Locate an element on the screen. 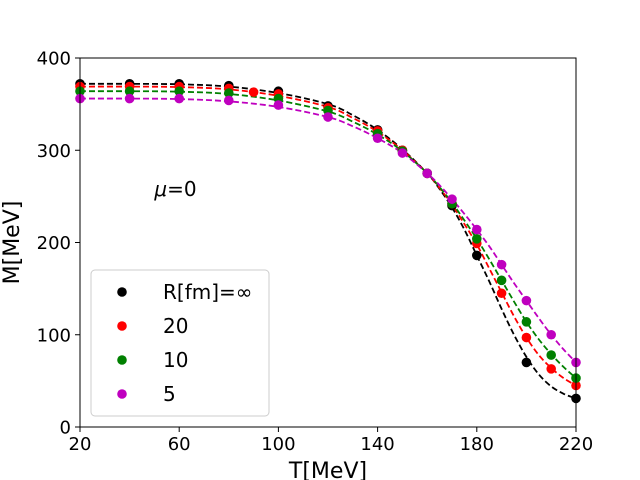 The width and height of the screenshot is (640, 480). legend: R[fm]=∞ 20 10 5 is located at coordinates (180, 343).